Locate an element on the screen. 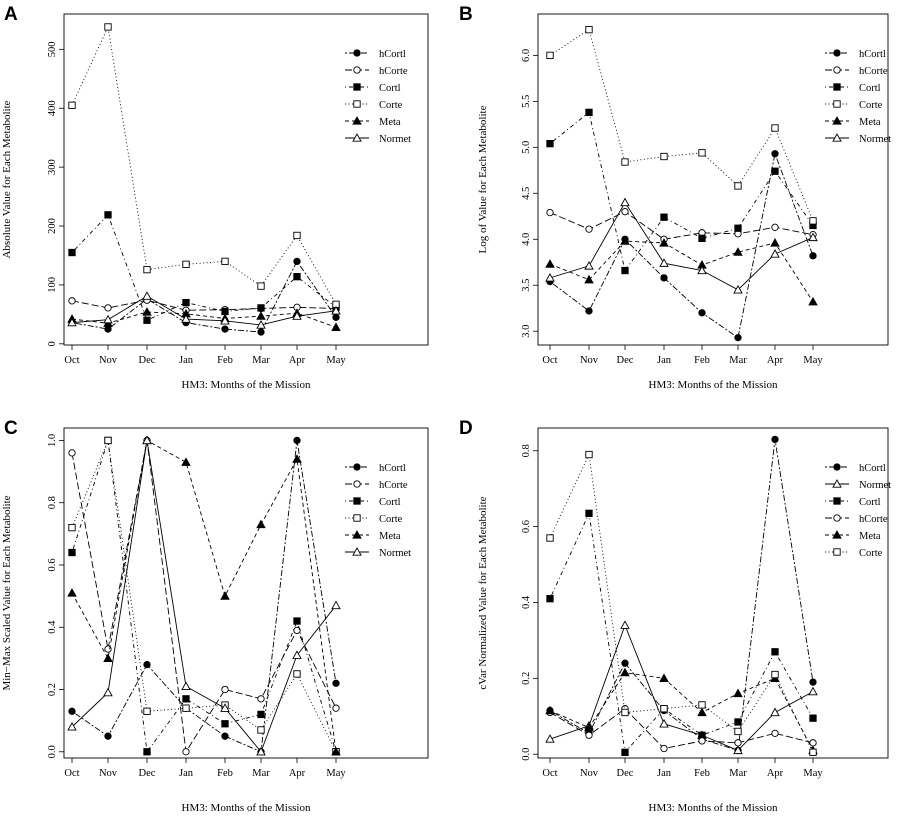 The image size is (913, 816). panel-d-y-tick-label: 0.6 is located at coordinates (526, 526).